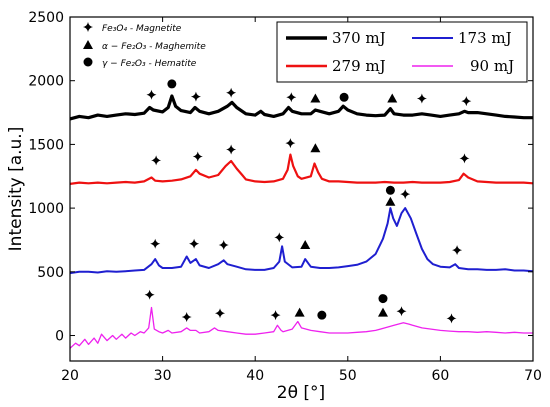 The image size is (550, 407). What do you see at coordinates (46, 18) in the screenshot?
I see `y-tick-label: 2500` at bounding box center [46, 18].